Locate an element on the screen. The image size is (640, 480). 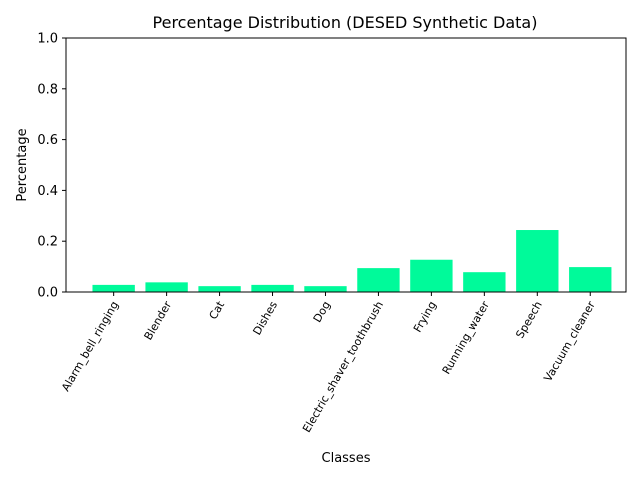
y-tick-label: 0.4 is located at coordinates (47, 191).